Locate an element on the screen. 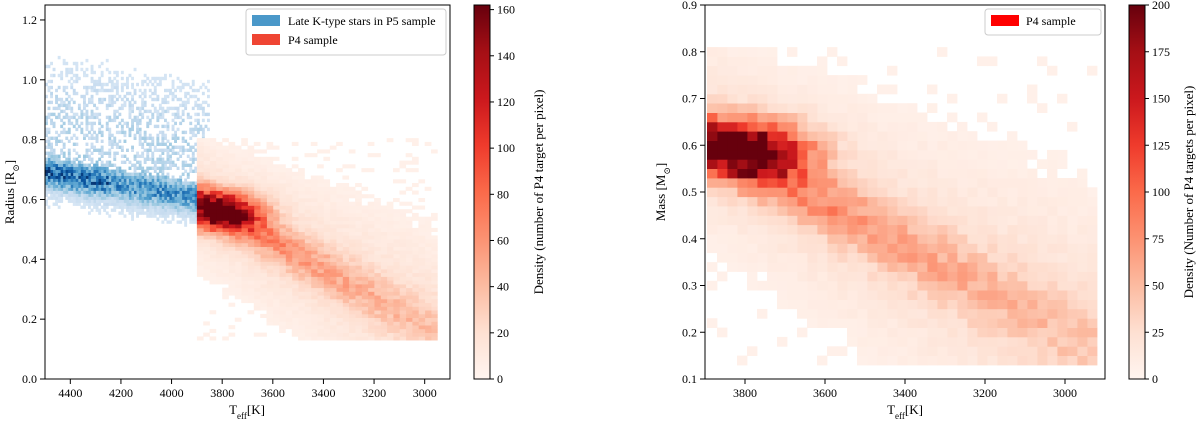 Image resolution: width=1200 pixels, height=421 pixels. legend-mass: P4 sample is located at coordinates (1043, 22).